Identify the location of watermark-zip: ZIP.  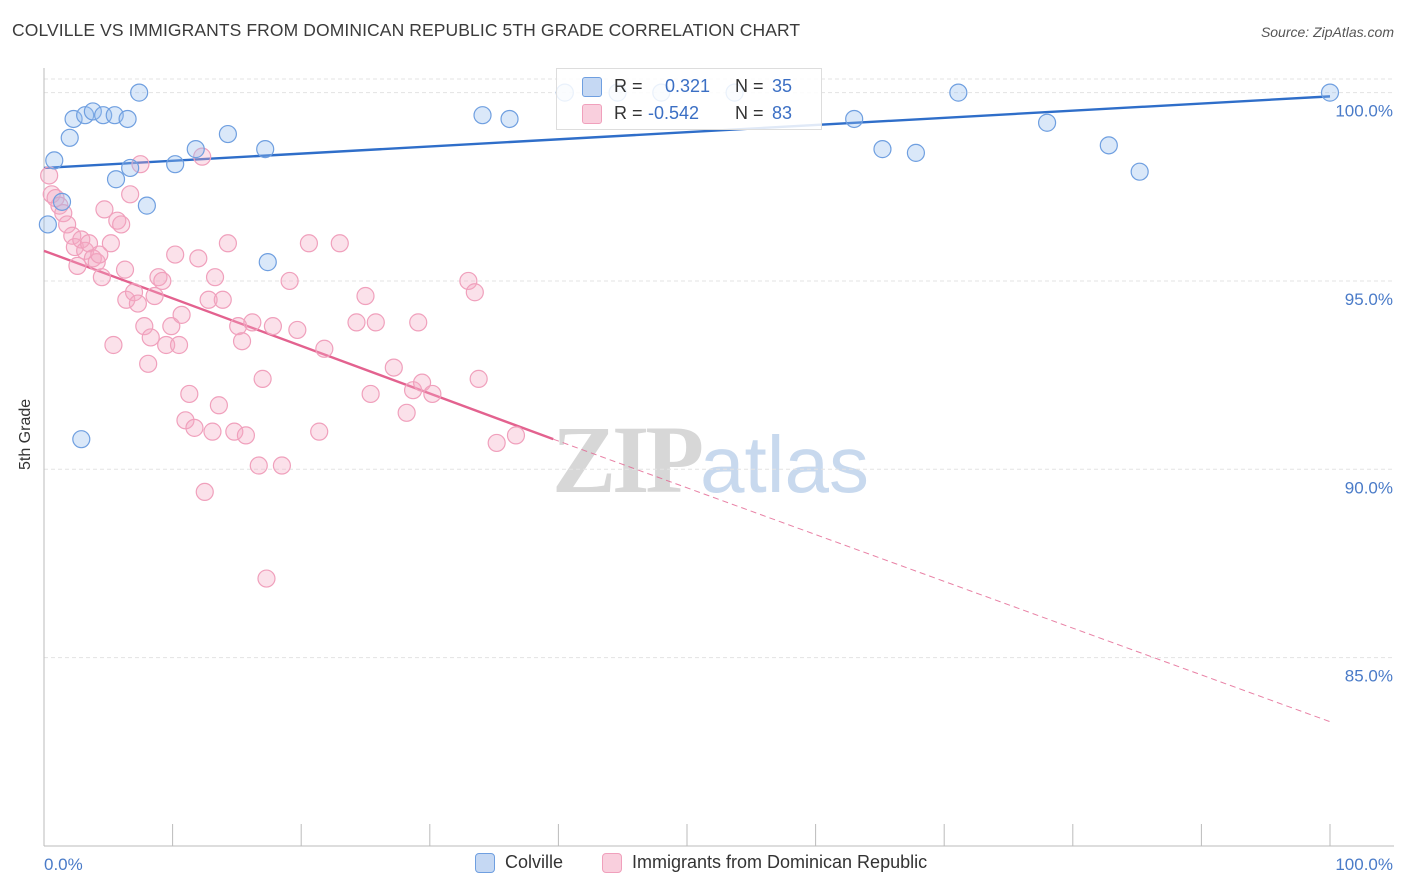
(628, 459).